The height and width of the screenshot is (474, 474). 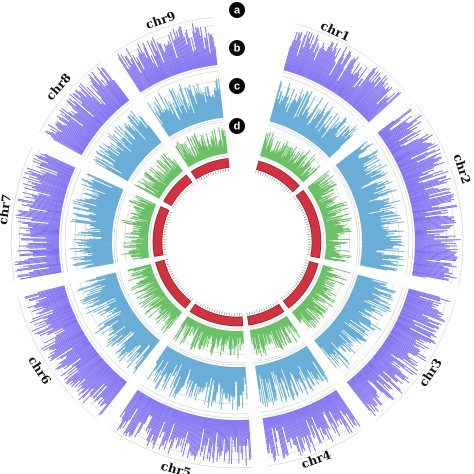 I want to click on grid-arc-chr1-t0, so click(x=325, y=98).